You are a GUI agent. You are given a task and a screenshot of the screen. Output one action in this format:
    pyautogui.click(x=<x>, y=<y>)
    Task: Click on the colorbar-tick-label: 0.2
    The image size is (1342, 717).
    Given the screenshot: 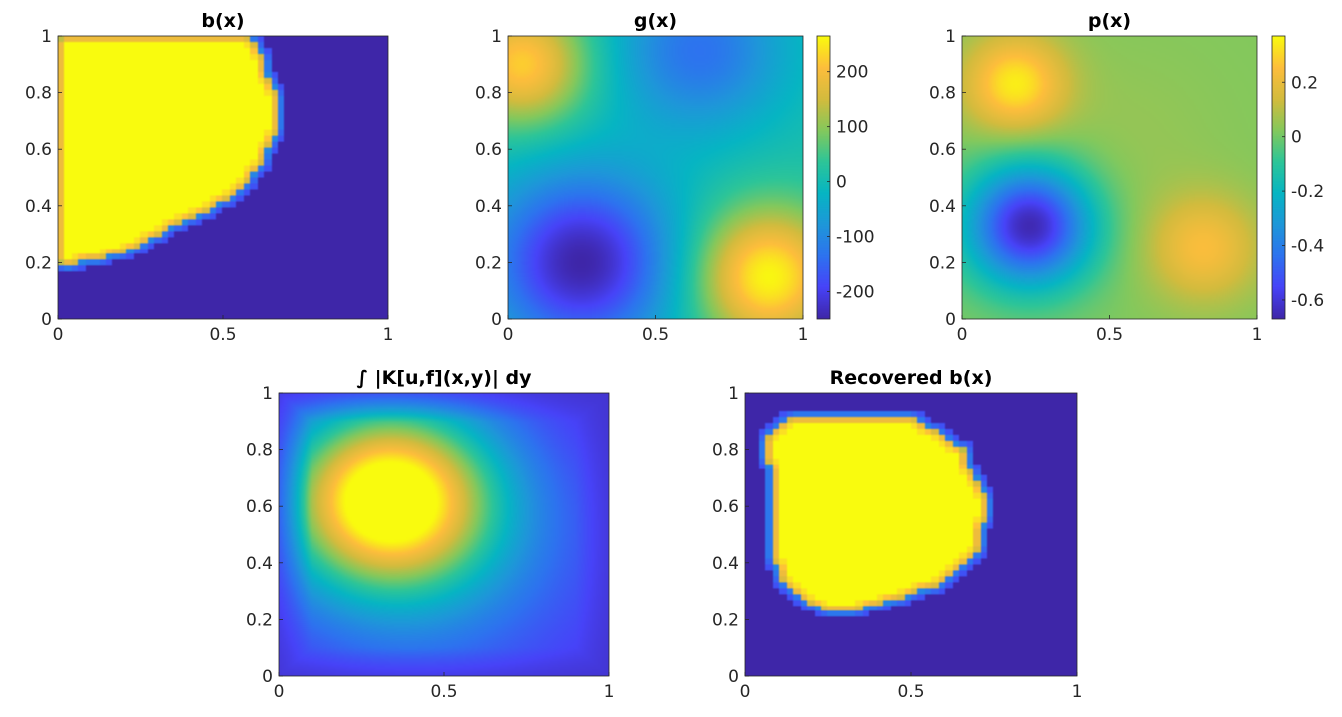 What is the action you would take?
    pyautogui.click(x=1304, y=83)
    